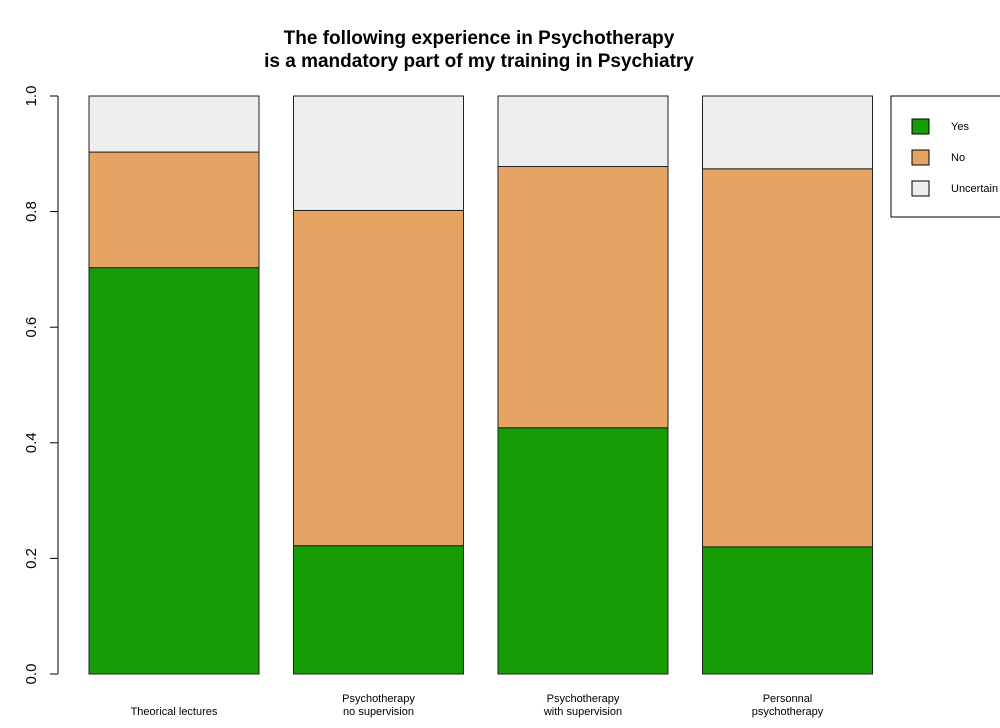 This screenshot has height=728, width=1000. Describe the element at coordinates (31, 442) in the screenshot. I see `y-tick-label: 0.4` at that location.